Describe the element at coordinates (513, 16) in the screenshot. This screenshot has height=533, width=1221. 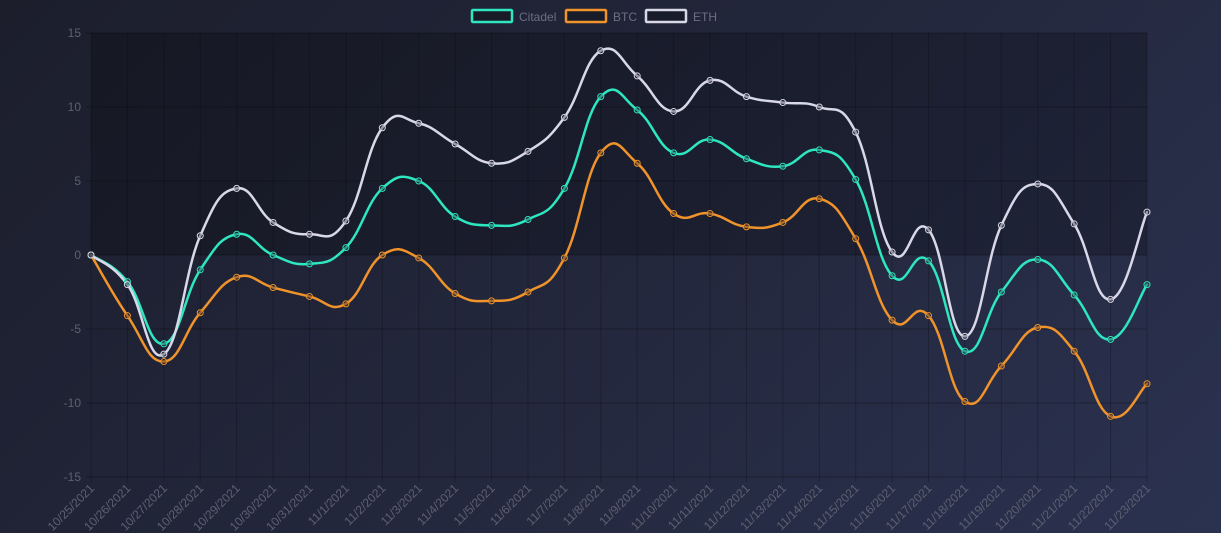
I see `legend-item-citadel: Citadel` at that location.